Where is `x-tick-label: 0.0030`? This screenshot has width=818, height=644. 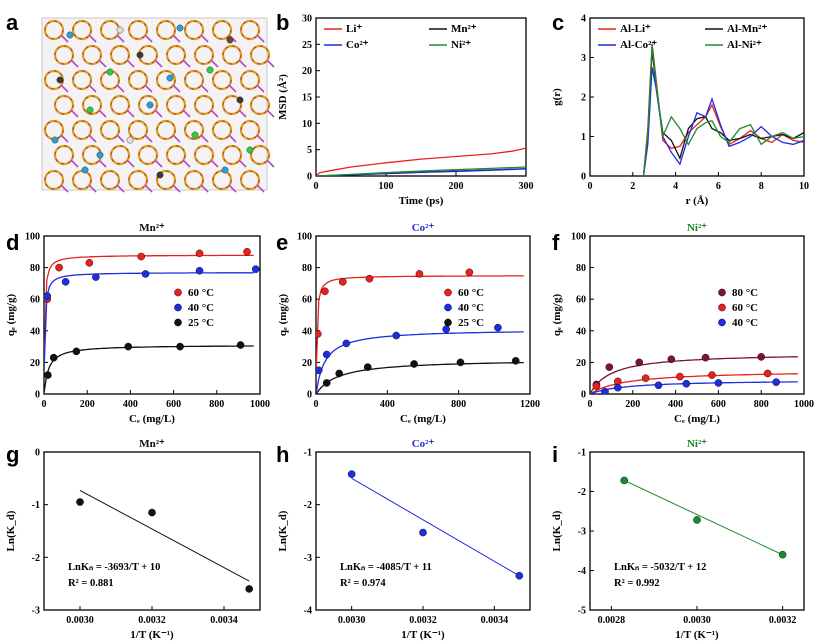
x-tick-label: 0.0030 is located at coordinates (352, 620).